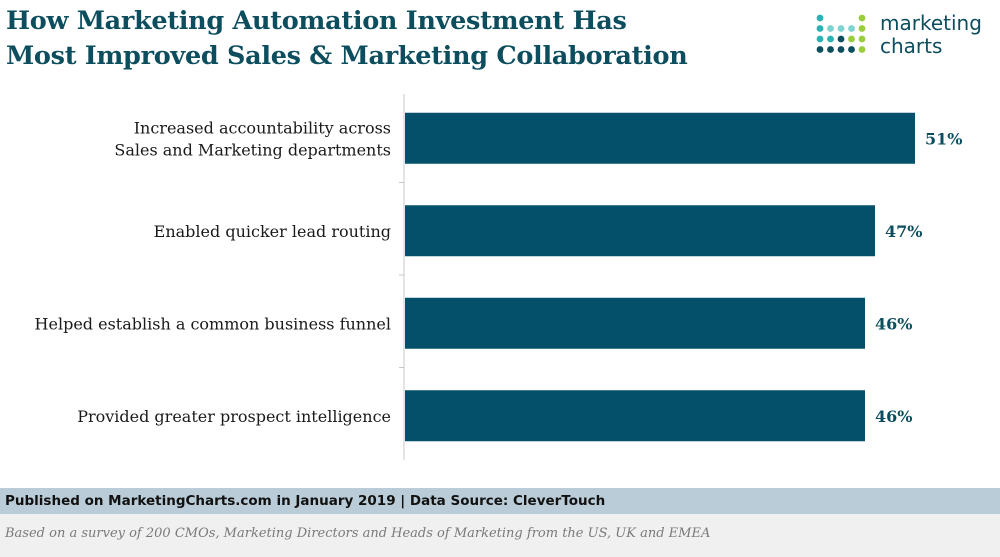  What do you see at coordinates (841, 33) in the screenshot?
I see `logo-dots-icon` at bounding box center [841, 33].